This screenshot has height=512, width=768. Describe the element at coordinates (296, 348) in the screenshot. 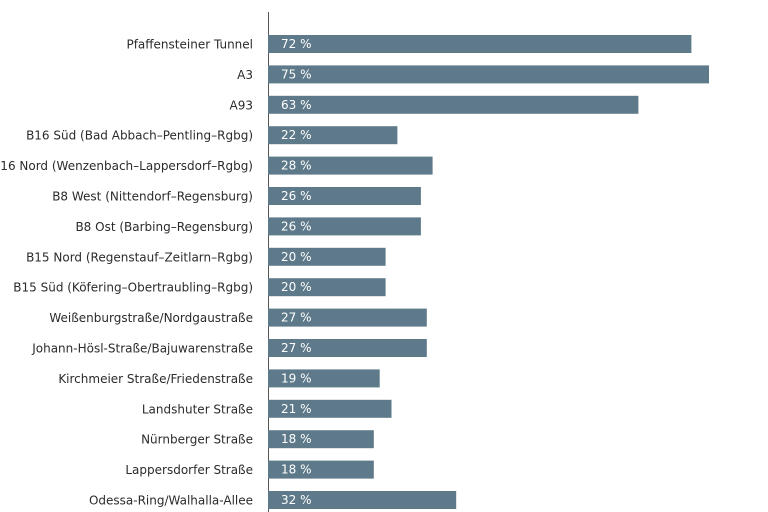

I see `value-label-10: 27 %` at that location.